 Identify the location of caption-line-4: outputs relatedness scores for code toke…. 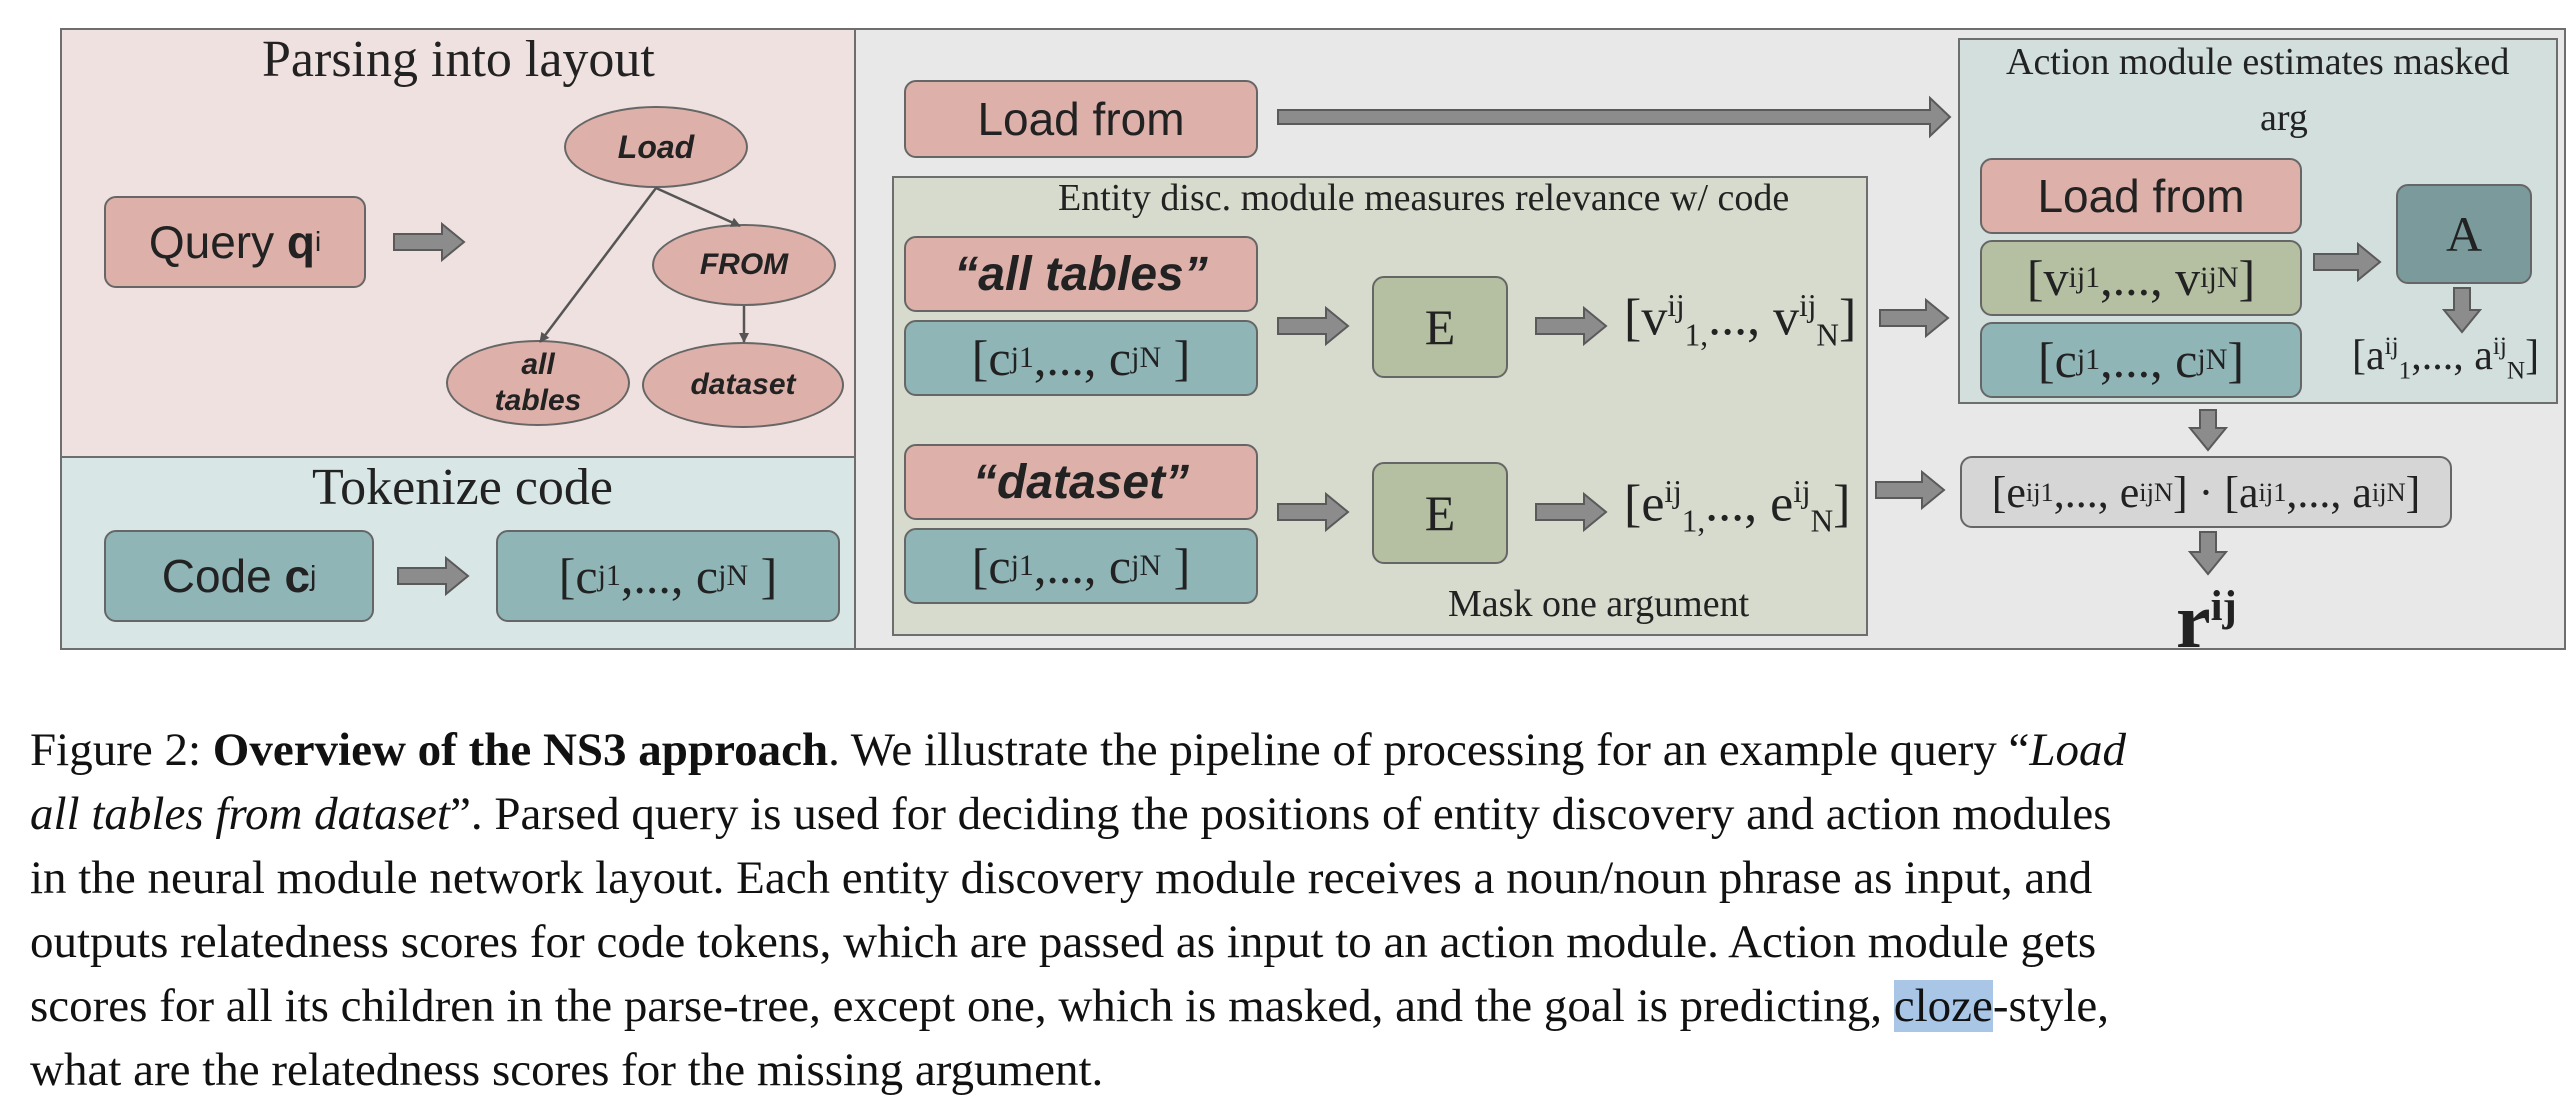
(1063, 942).